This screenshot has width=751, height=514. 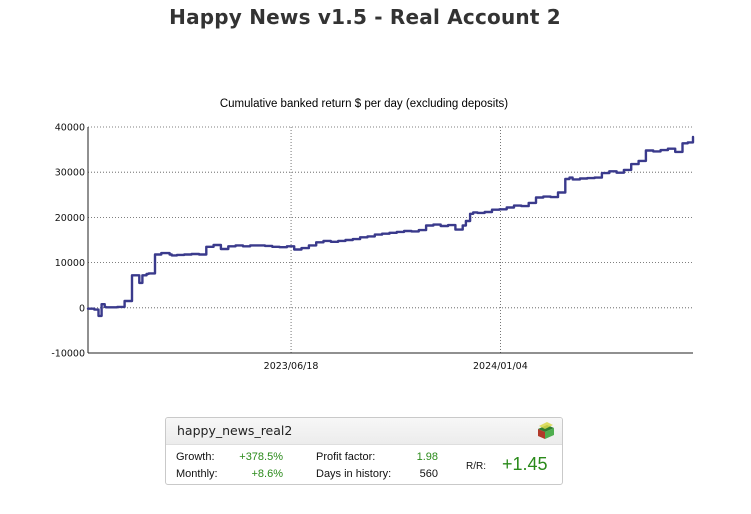 I want to click on x-tick-label: 2024/01/04, so click(x=500, y=366).